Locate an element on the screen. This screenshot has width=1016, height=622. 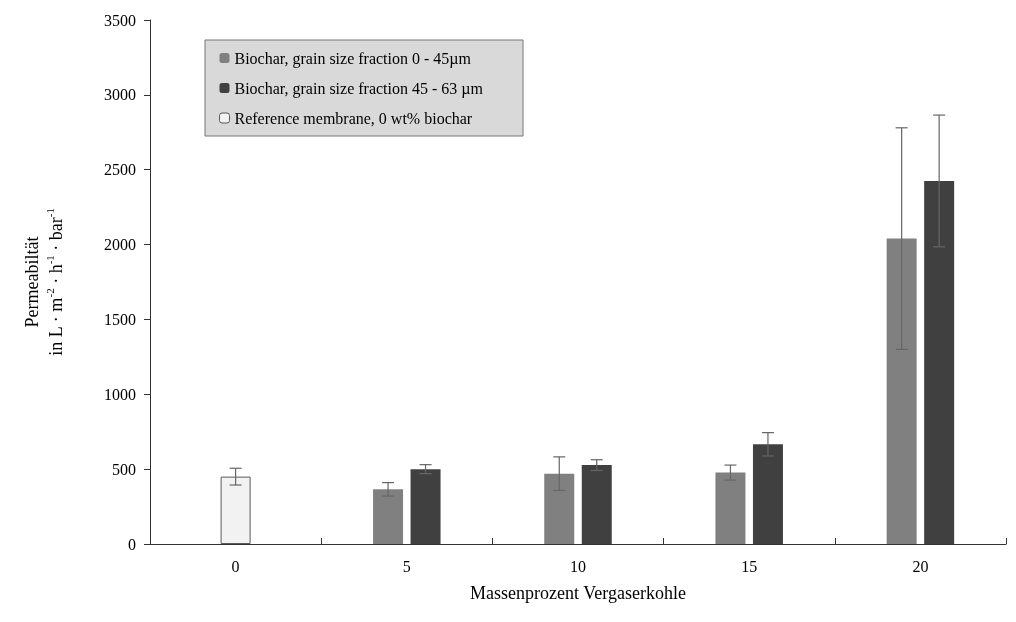
legend-label: Biochar, grain size fraction 0 - 45µm is located at coordinates (353, 58).